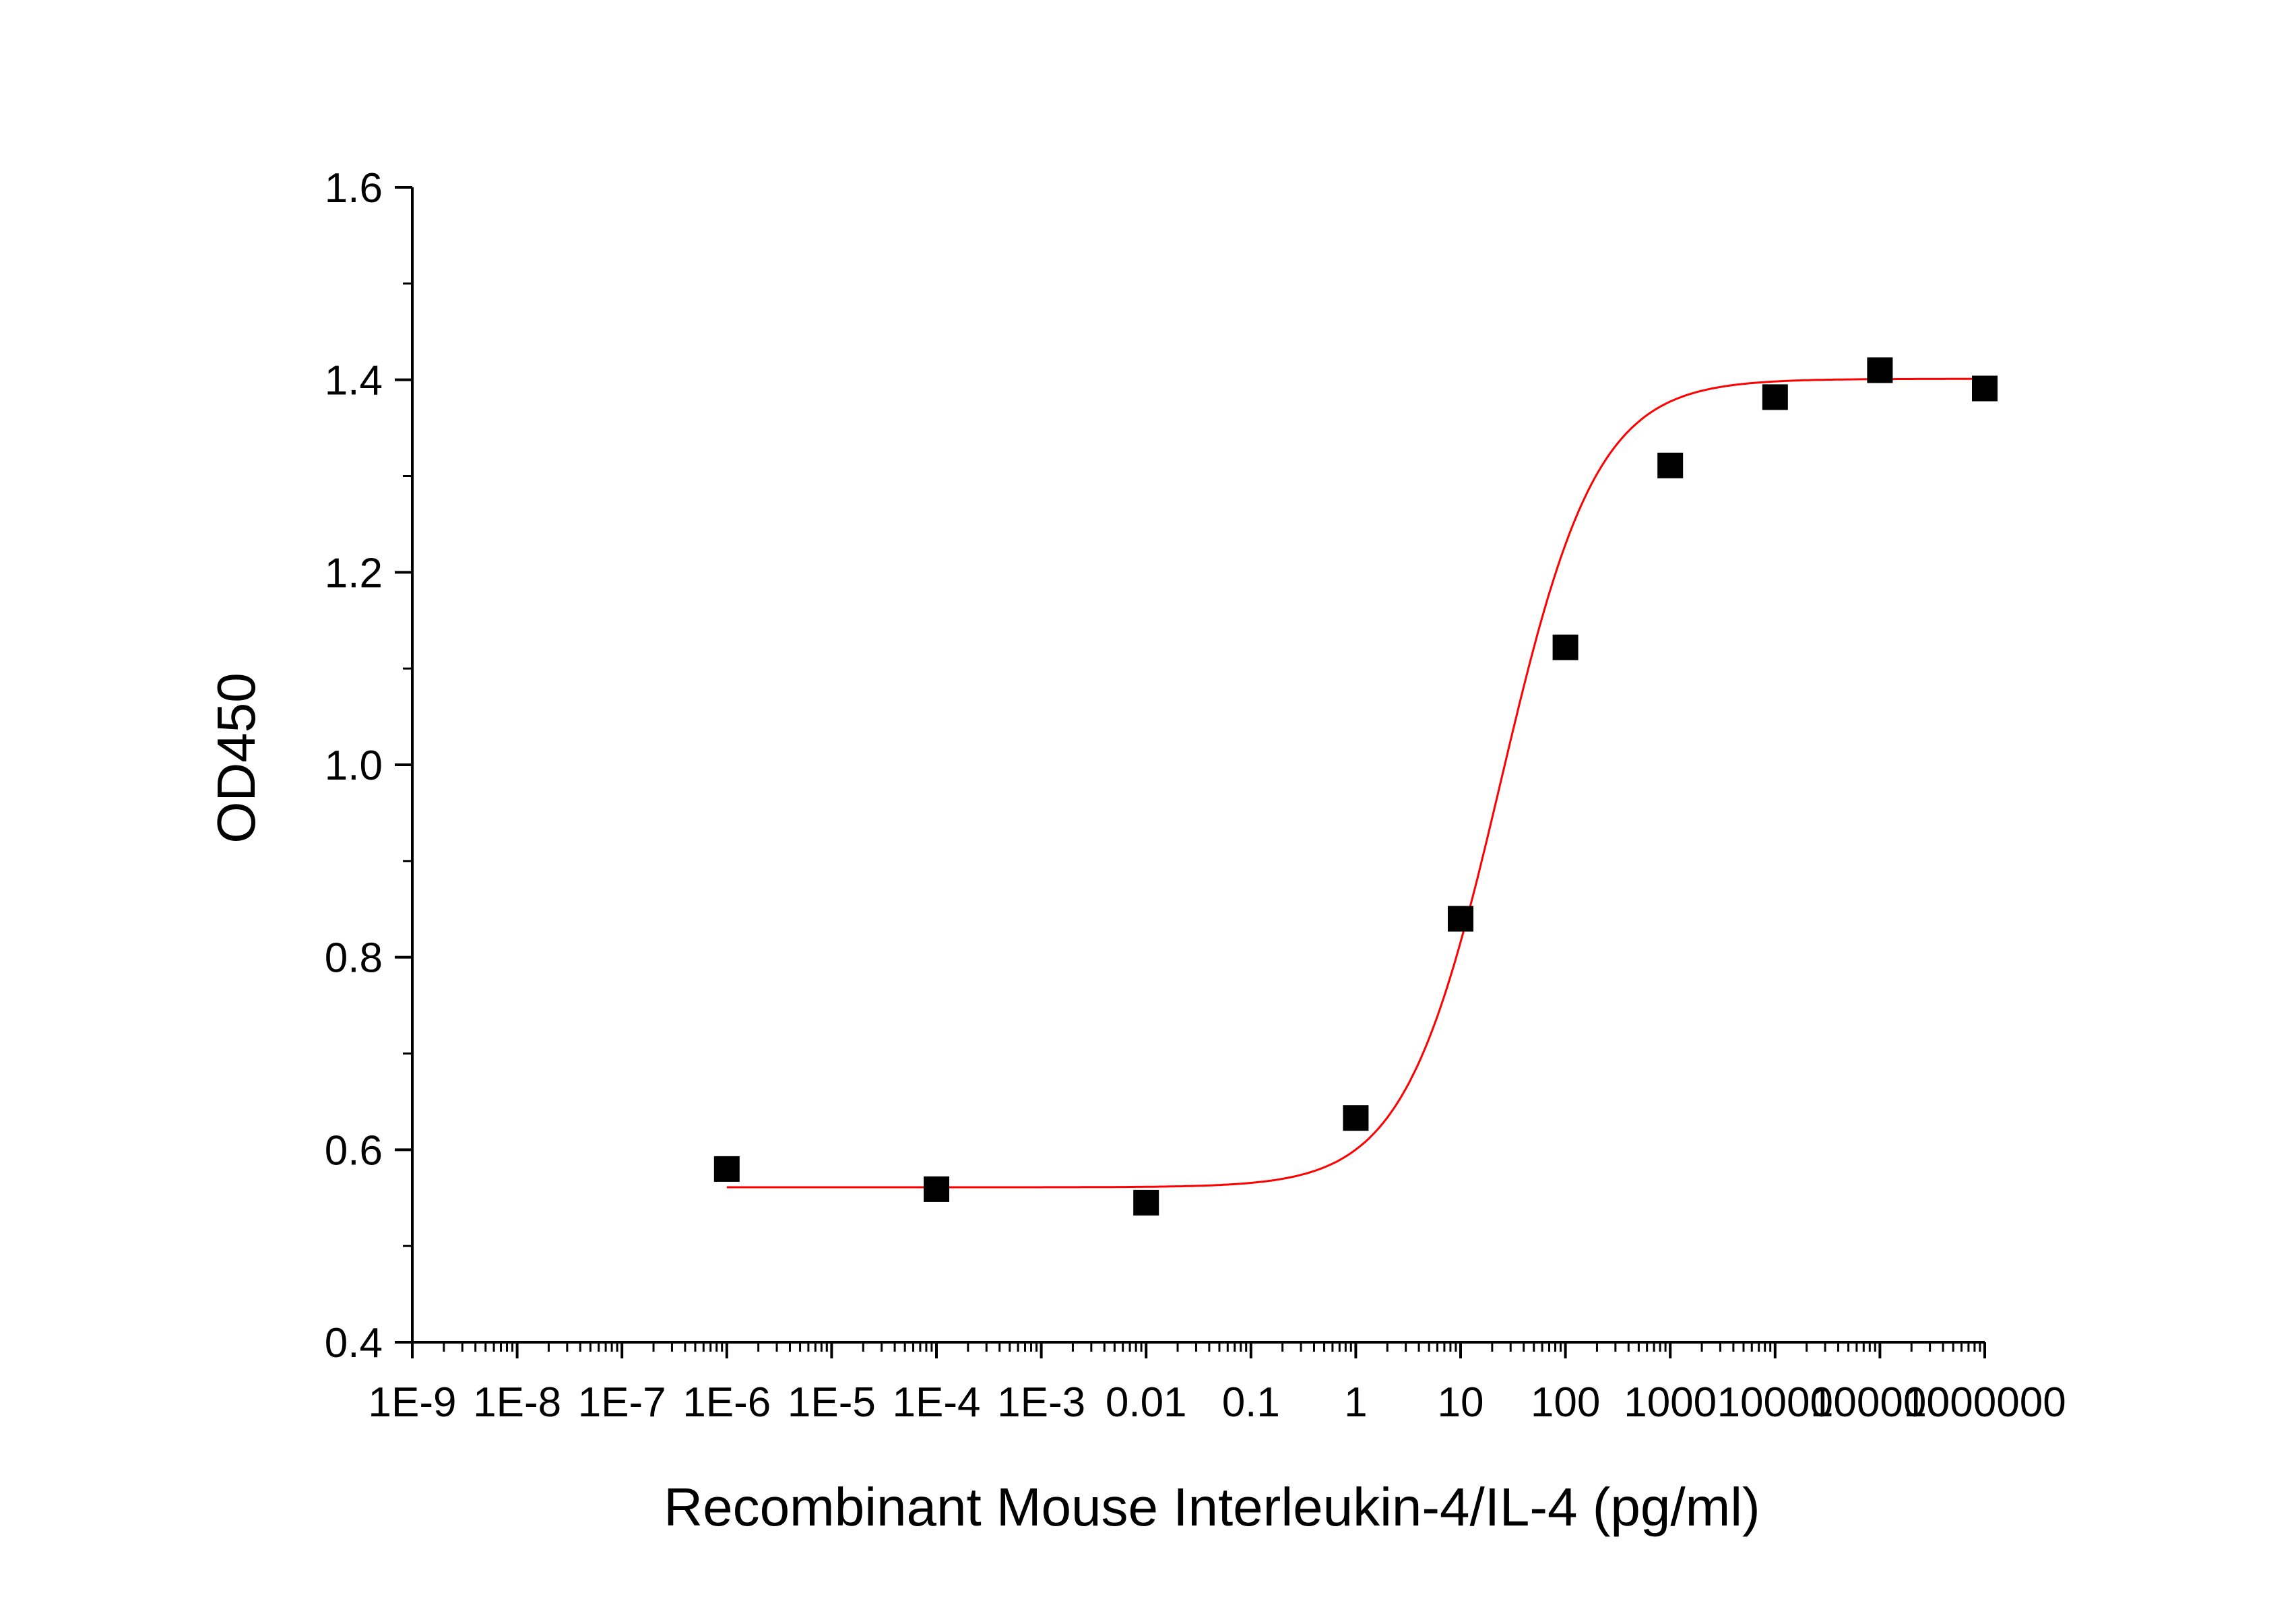 The width and height of the screenshot is (2296, 1603). Describe the element at coordinates (1880, 1402) in the screenshot. I see `x-tick-label: 100000` at that location.